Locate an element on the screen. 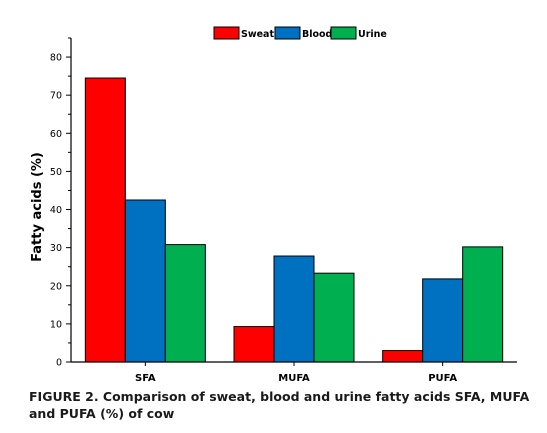  y-tick-label: 30 is located at coordinates (56, 248).